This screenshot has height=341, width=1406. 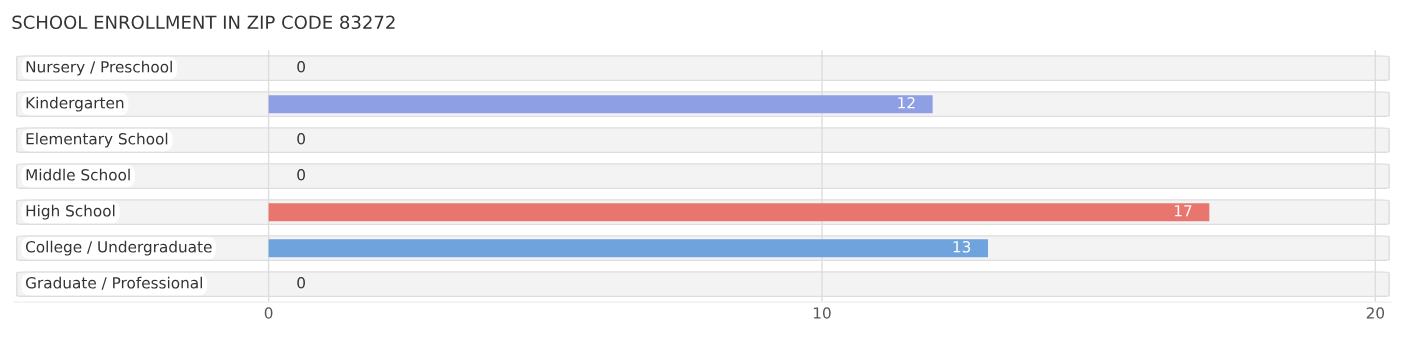 I want to click on x-tick-label: 0, so click(x=268, y=313).